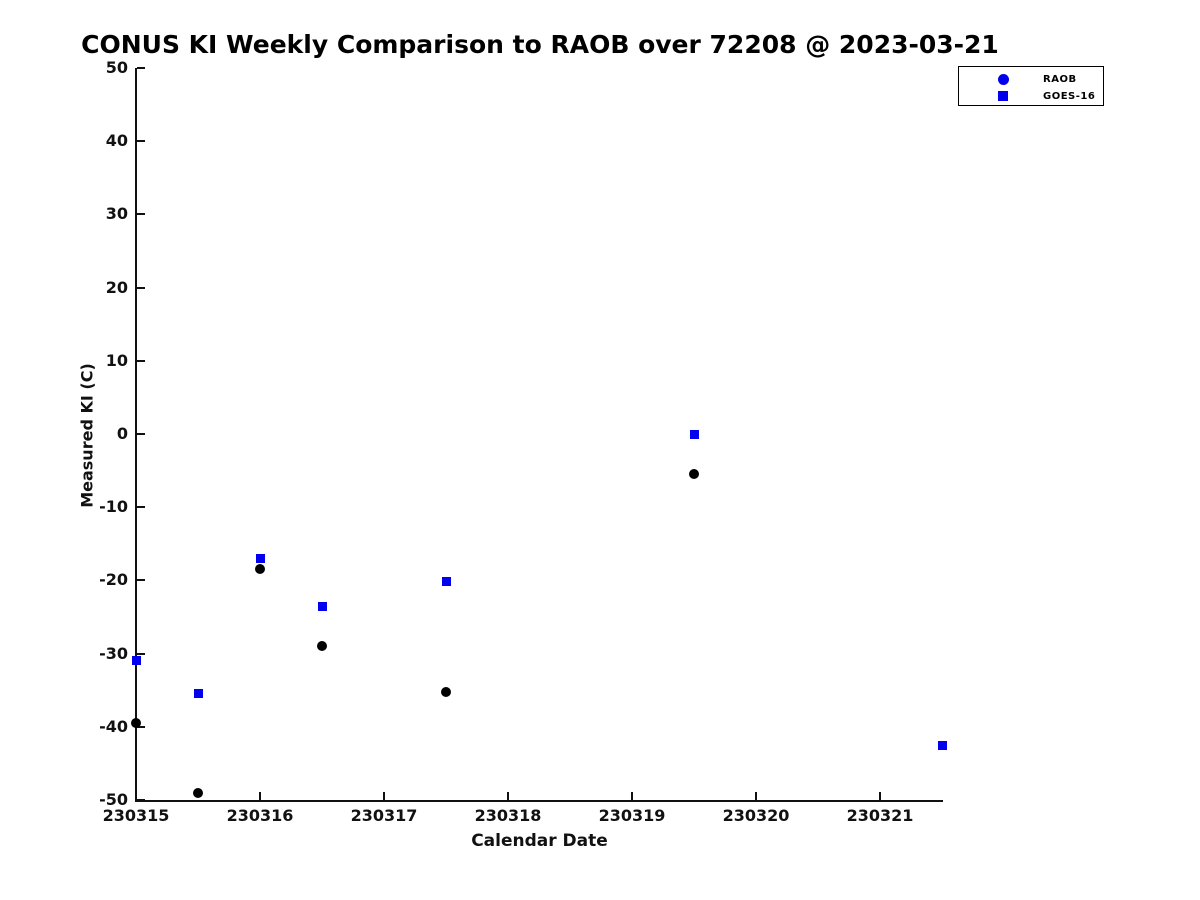  I want to click on legend-label-goes16: GOES-16, so click(1069, 96).